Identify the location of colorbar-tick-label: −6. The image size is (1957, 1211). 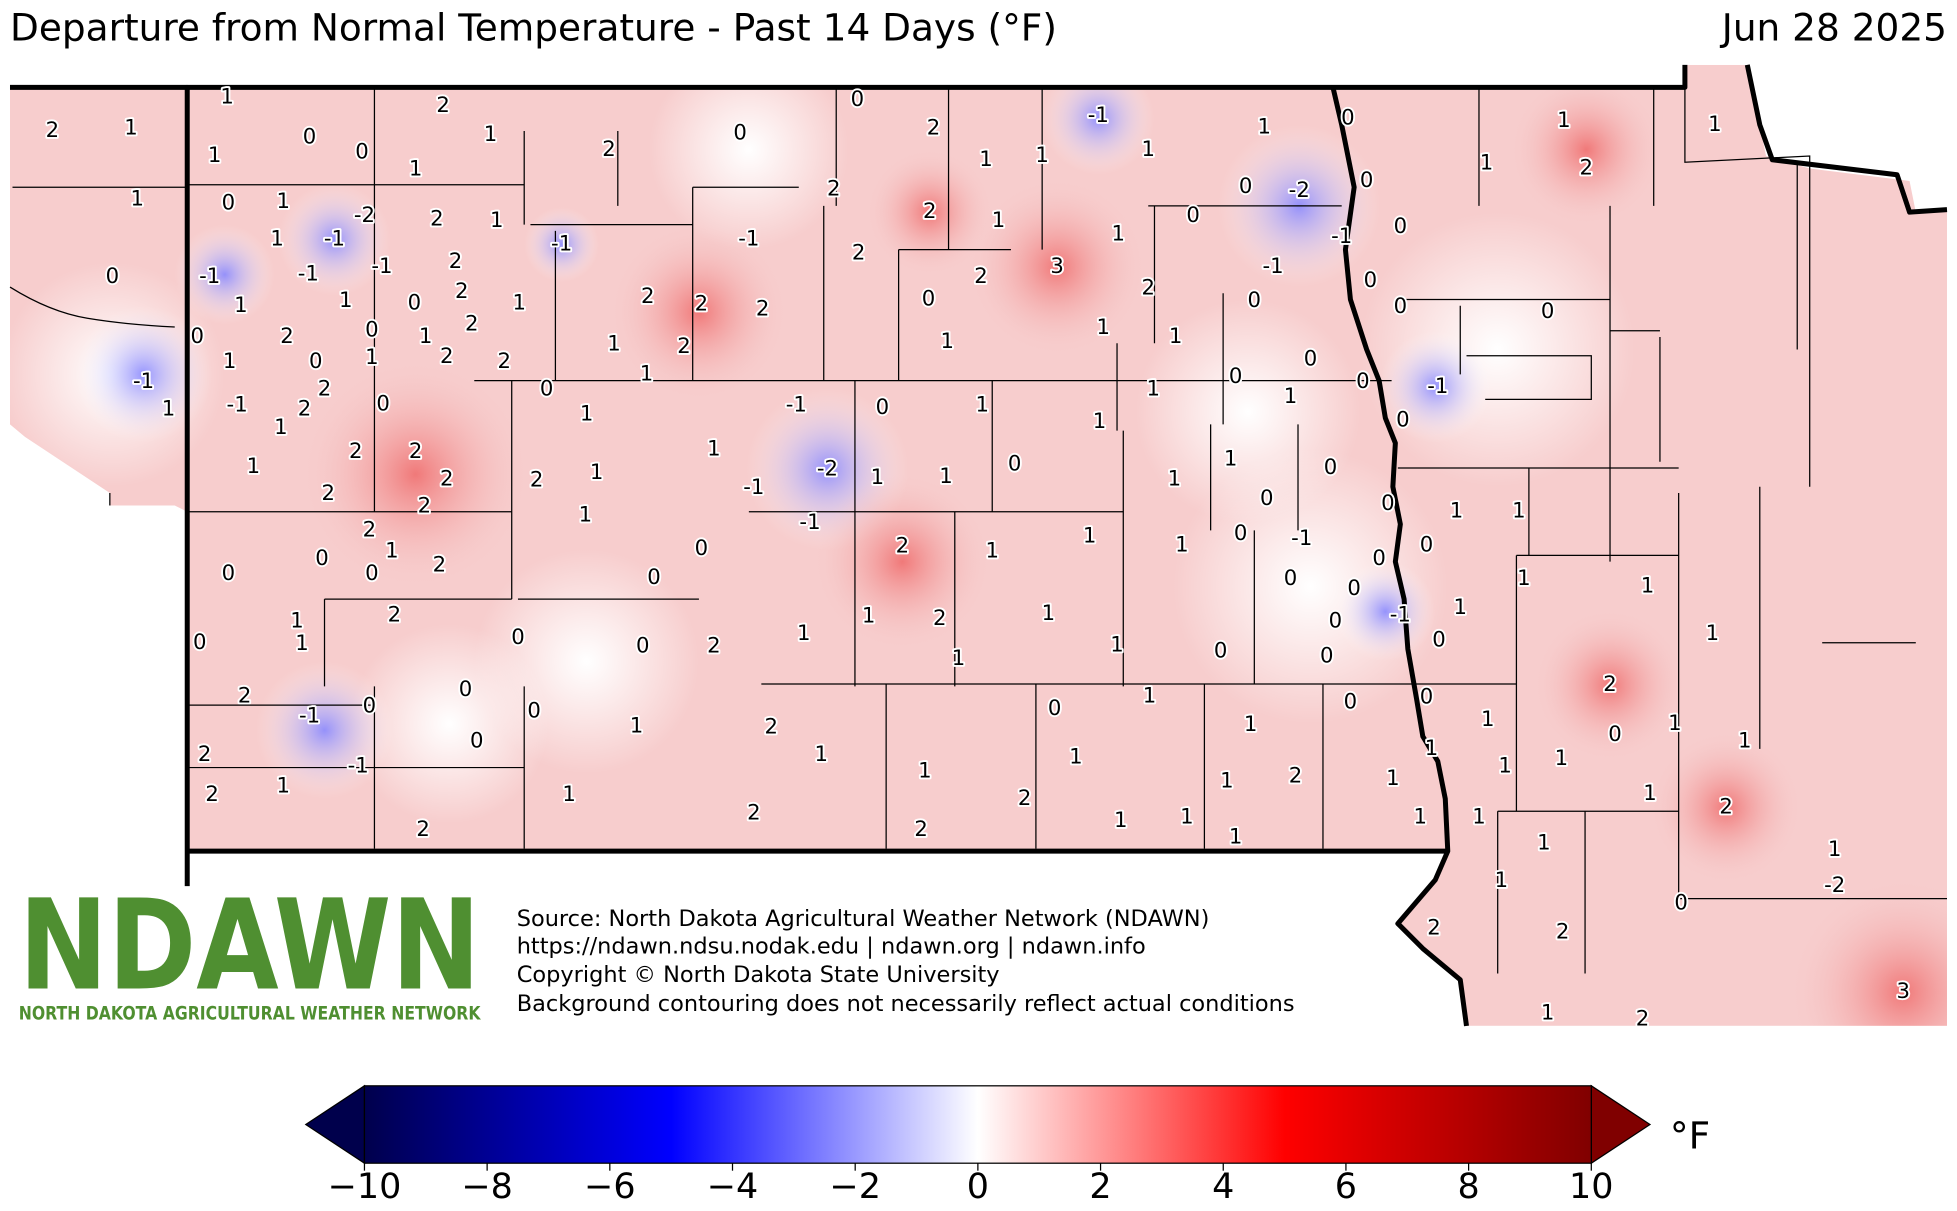
(610, 1187).